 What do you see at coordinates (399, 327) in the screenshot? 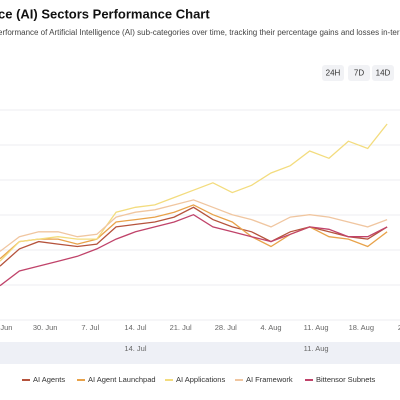
I see `x-tick-label: 2` at bounding box center [399, 327].